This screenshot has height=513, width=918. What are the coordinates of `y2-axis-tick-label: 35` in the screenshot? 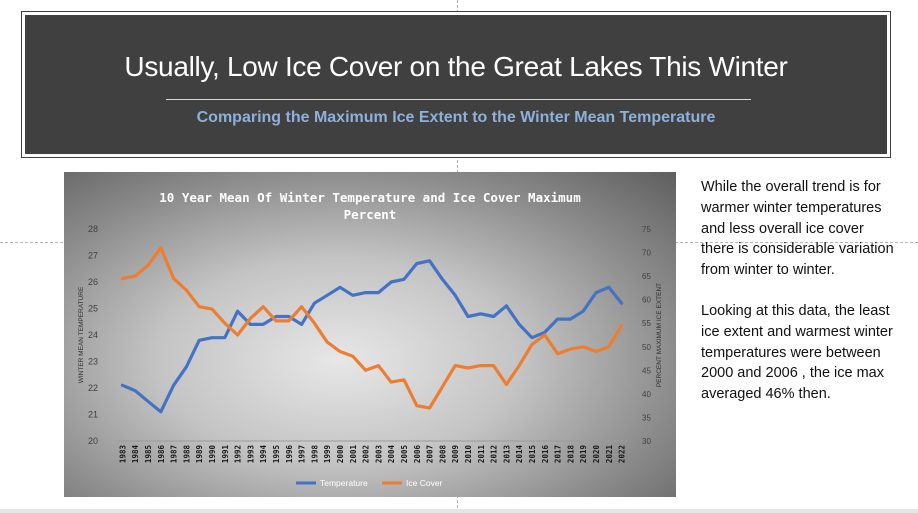 It's located at (646, 417).